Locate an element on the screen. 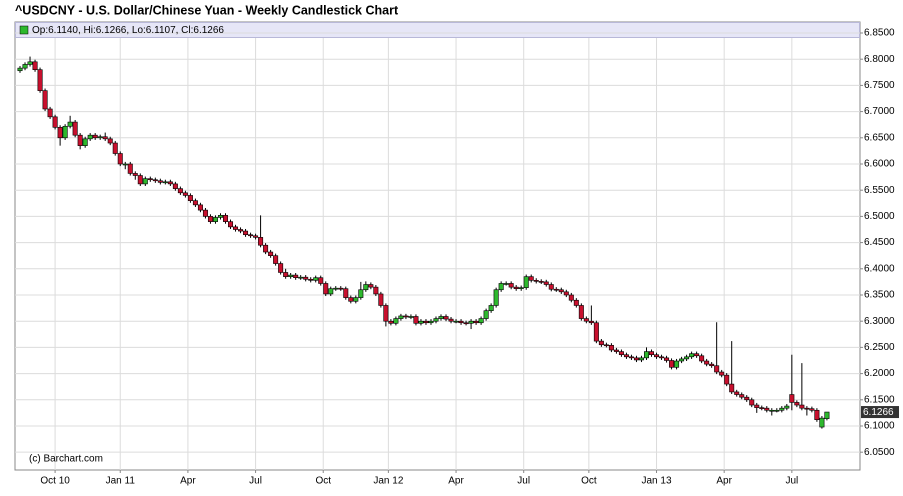  y-tick-label: 6.8000 is located at coordinates (879, 59).